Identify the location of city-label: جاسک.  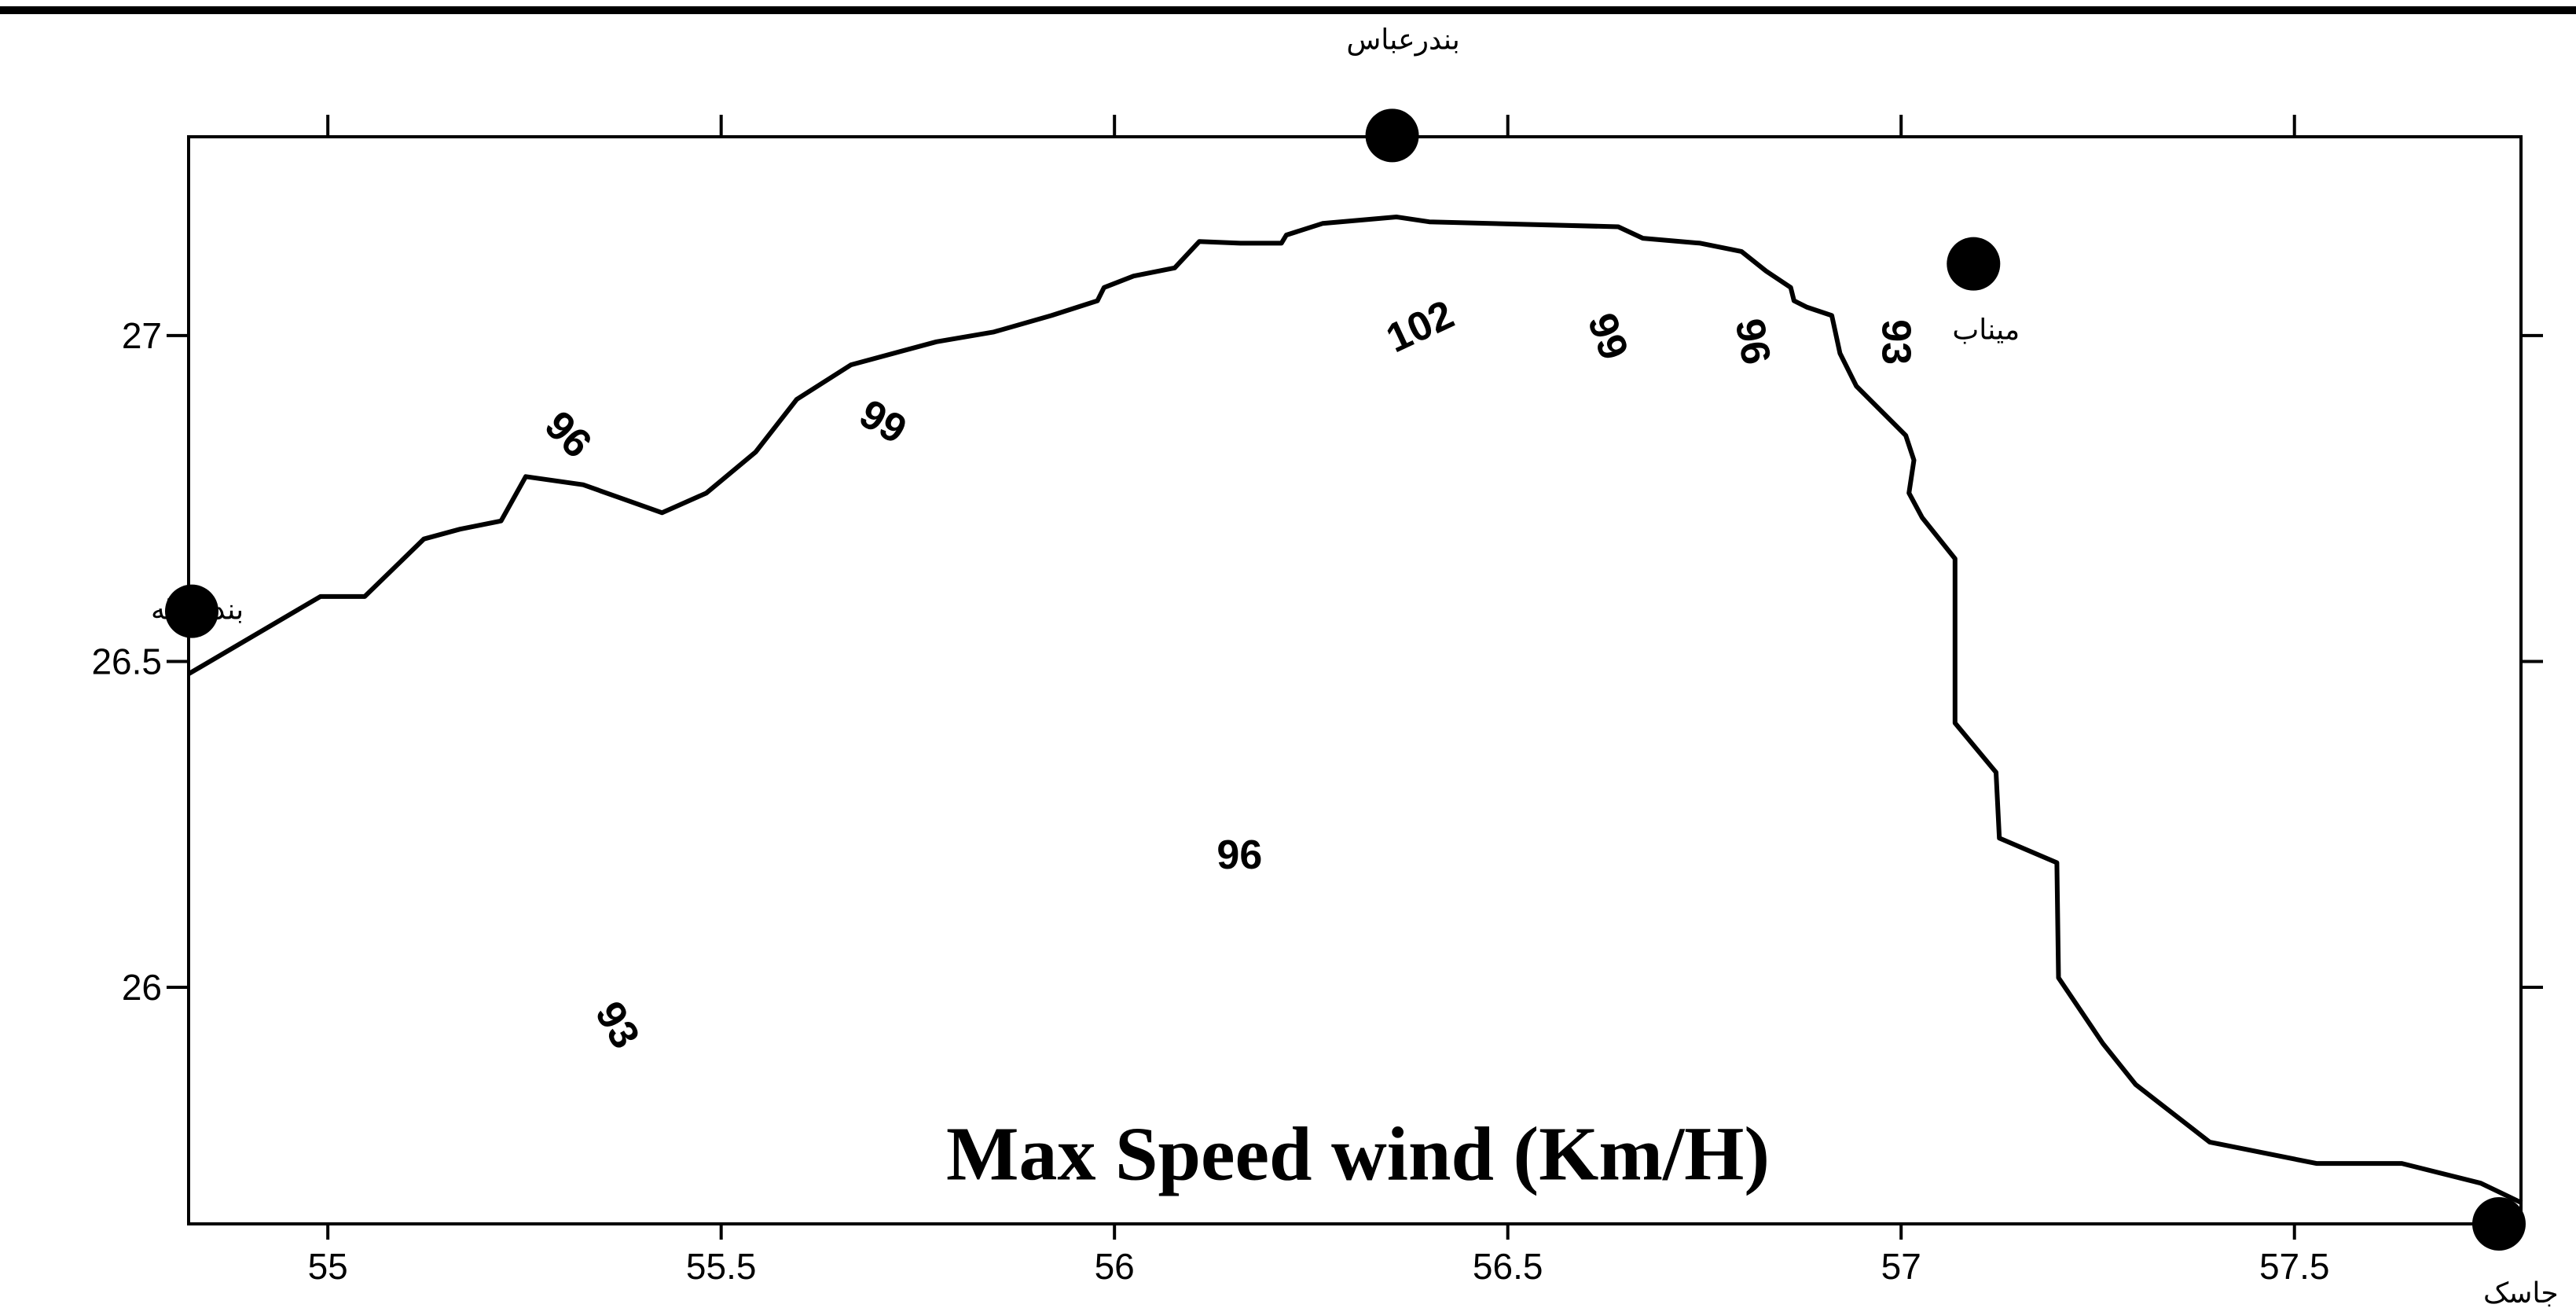
(2521, 1292).